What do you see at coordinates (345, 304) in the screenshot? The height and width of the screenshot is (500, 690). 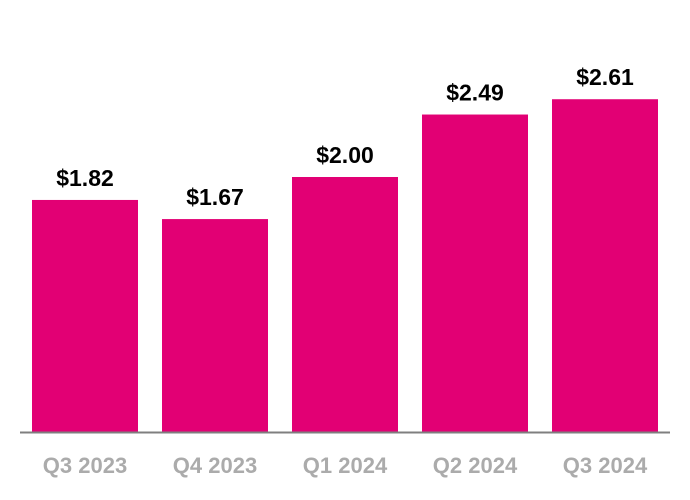 I see `bar-q1-2024` at bounding box center [345, 304].